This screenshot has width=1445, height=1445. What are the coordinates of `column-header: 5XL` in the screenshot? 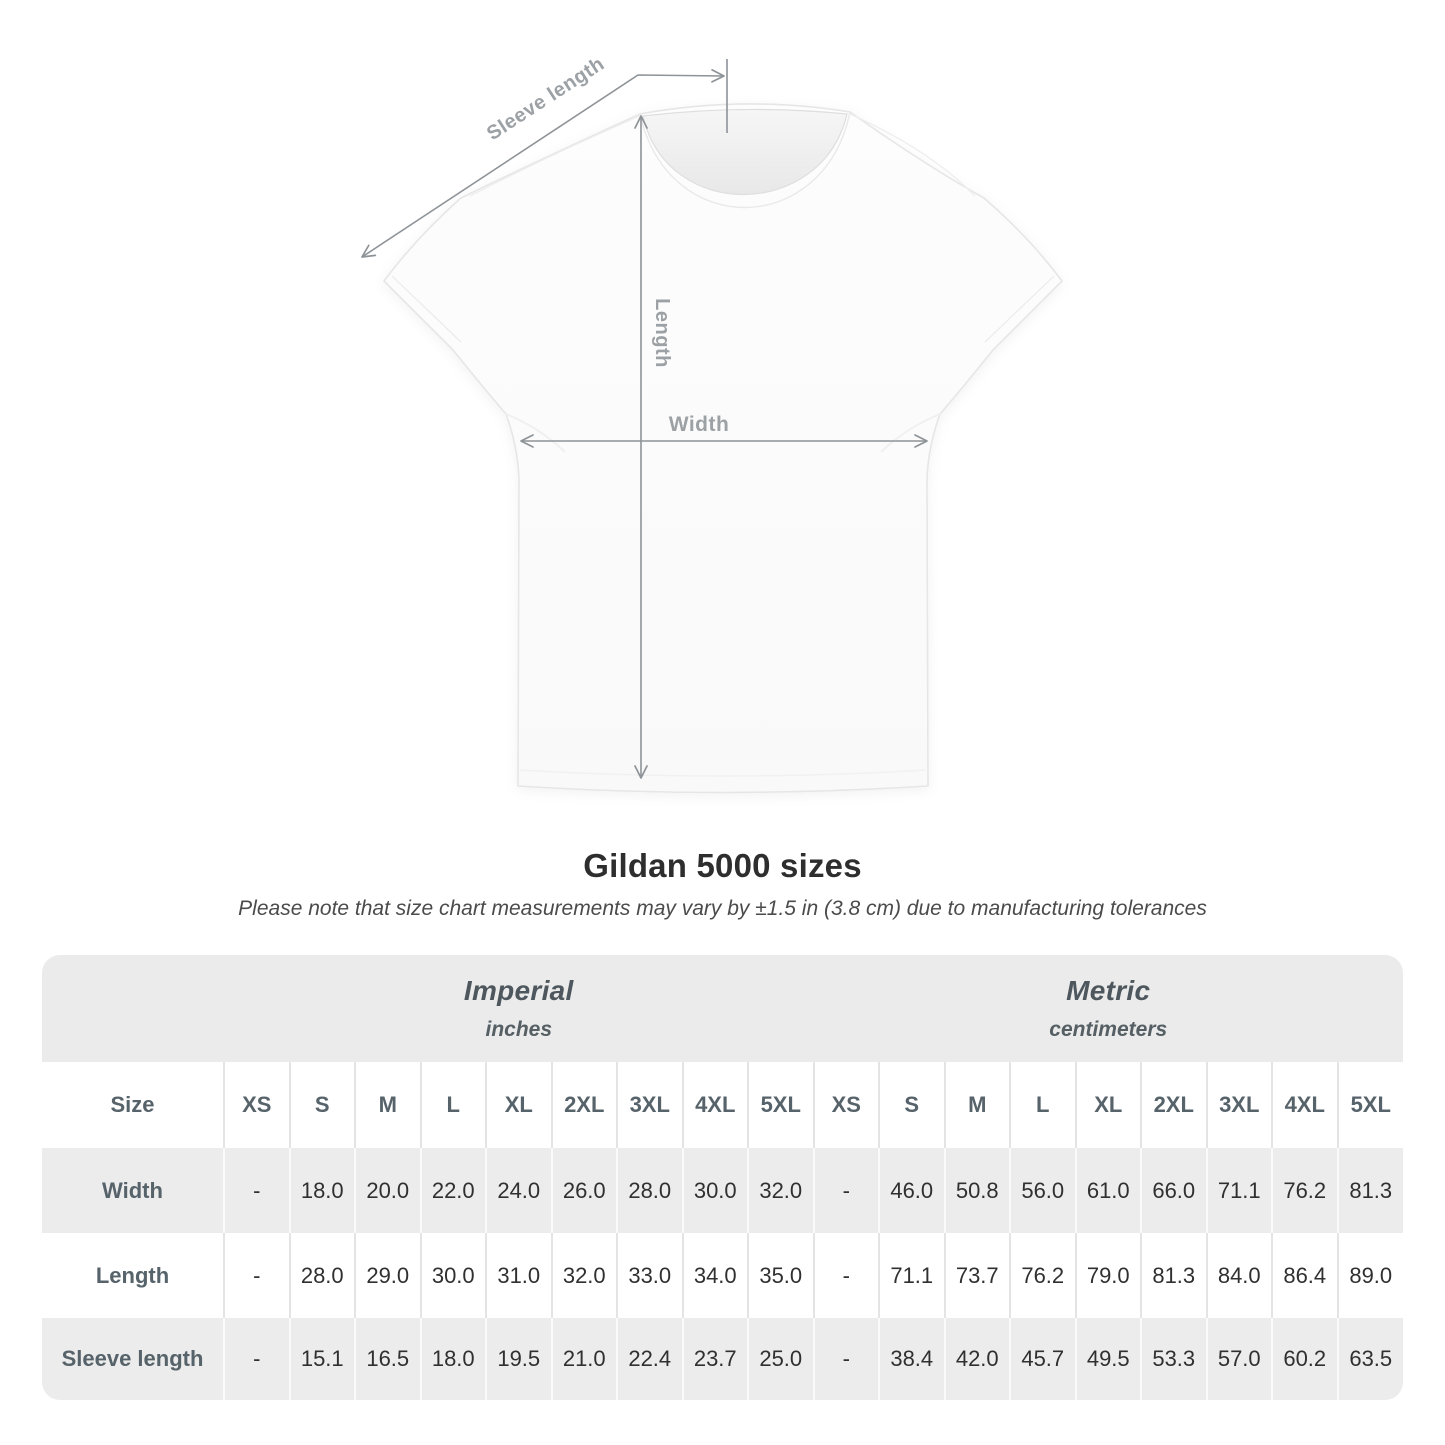 It's located at (1369, 1105).